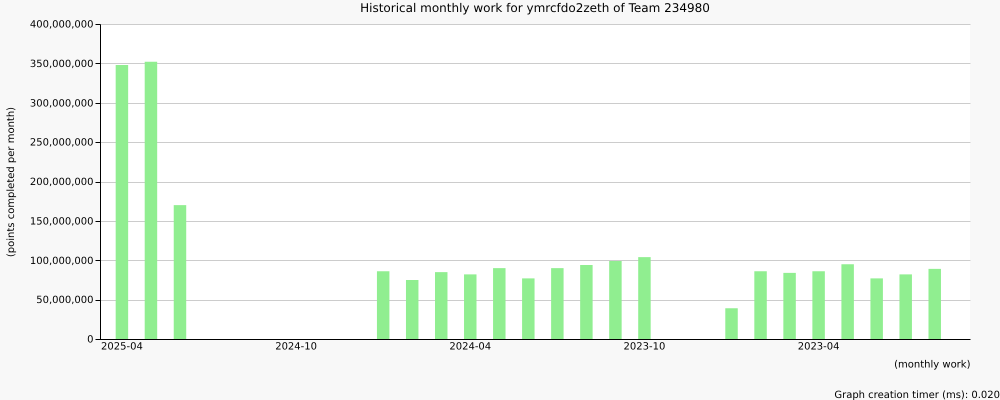 This screenshot has height=400, width=1000. What do you see at coordinates (62, 143) in the screenshot?
I see `y-tick-label: 250,000,000` at bounding box center [62, 143].